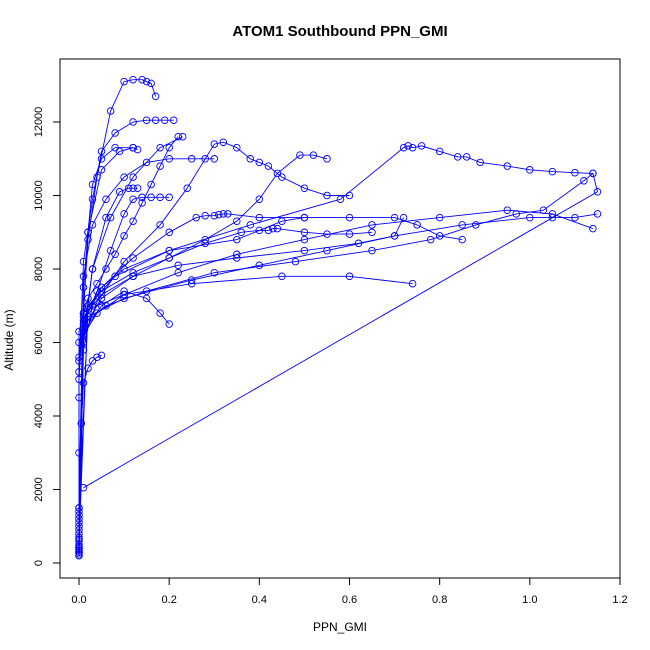 The image size is (650, 650). Describe the element at coordinates (619, 600) in the screenshot. I see `x-tick-label: 1.2` at that location.